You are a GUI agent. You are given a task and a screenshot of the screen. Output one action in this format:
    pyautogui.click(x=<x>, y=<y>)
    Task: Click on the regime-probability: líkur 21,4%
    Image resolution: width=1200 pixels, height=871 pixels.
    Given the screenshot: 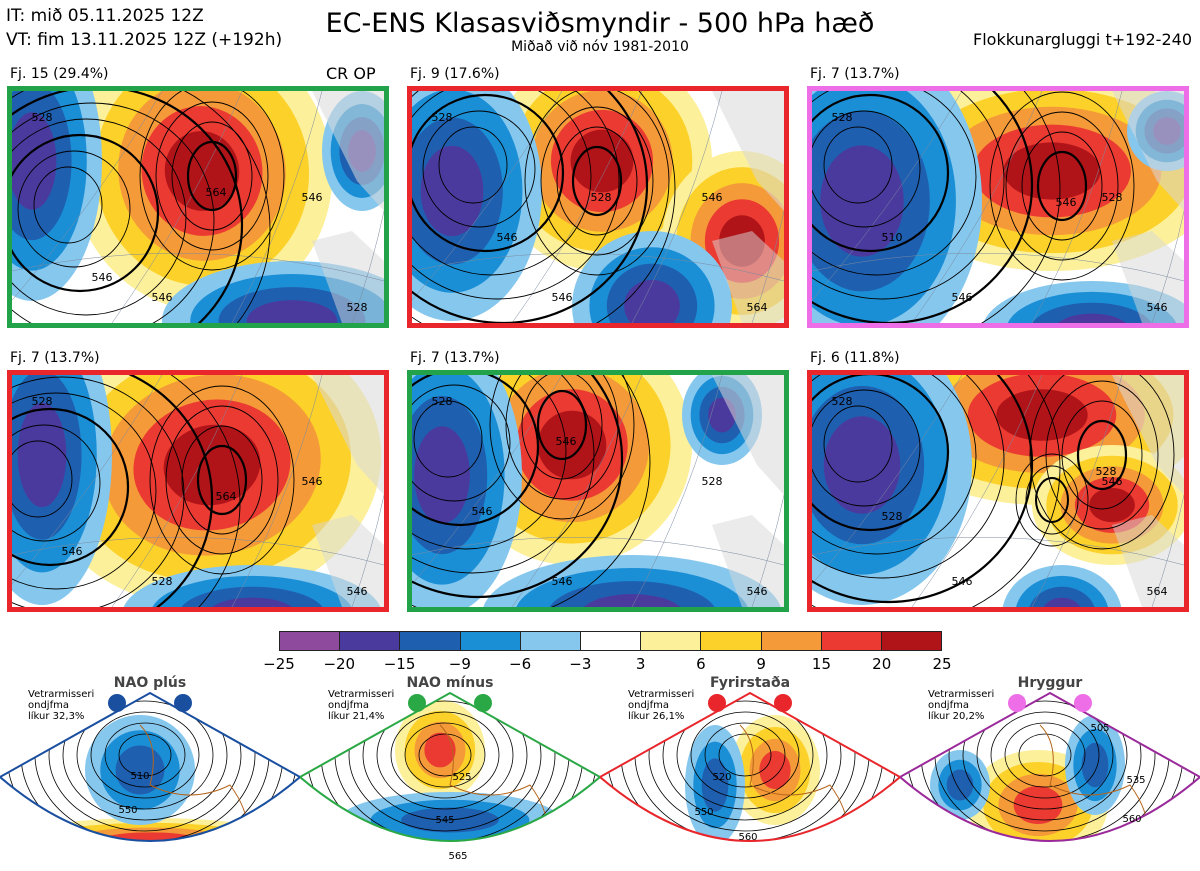 What is the action you would take?
    pyautogui.click(x=356, y=716)
    